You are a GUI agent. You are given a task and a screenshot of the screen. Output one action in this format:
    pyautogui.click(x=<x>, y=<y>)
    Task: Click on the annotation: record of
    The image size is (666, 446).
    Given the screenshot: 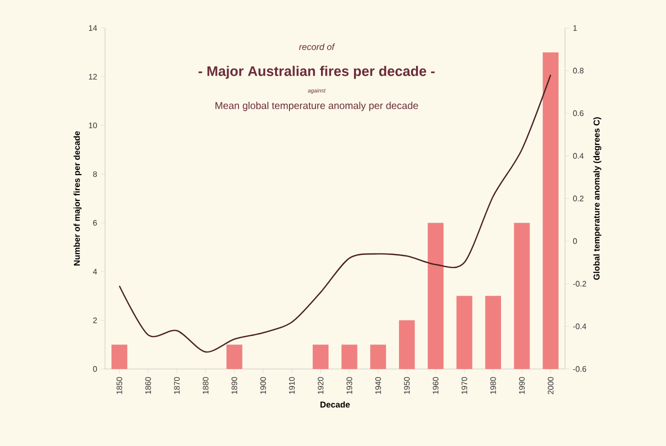 What is the action you would take?
    pyautogui.click(x=317, y=46)
    